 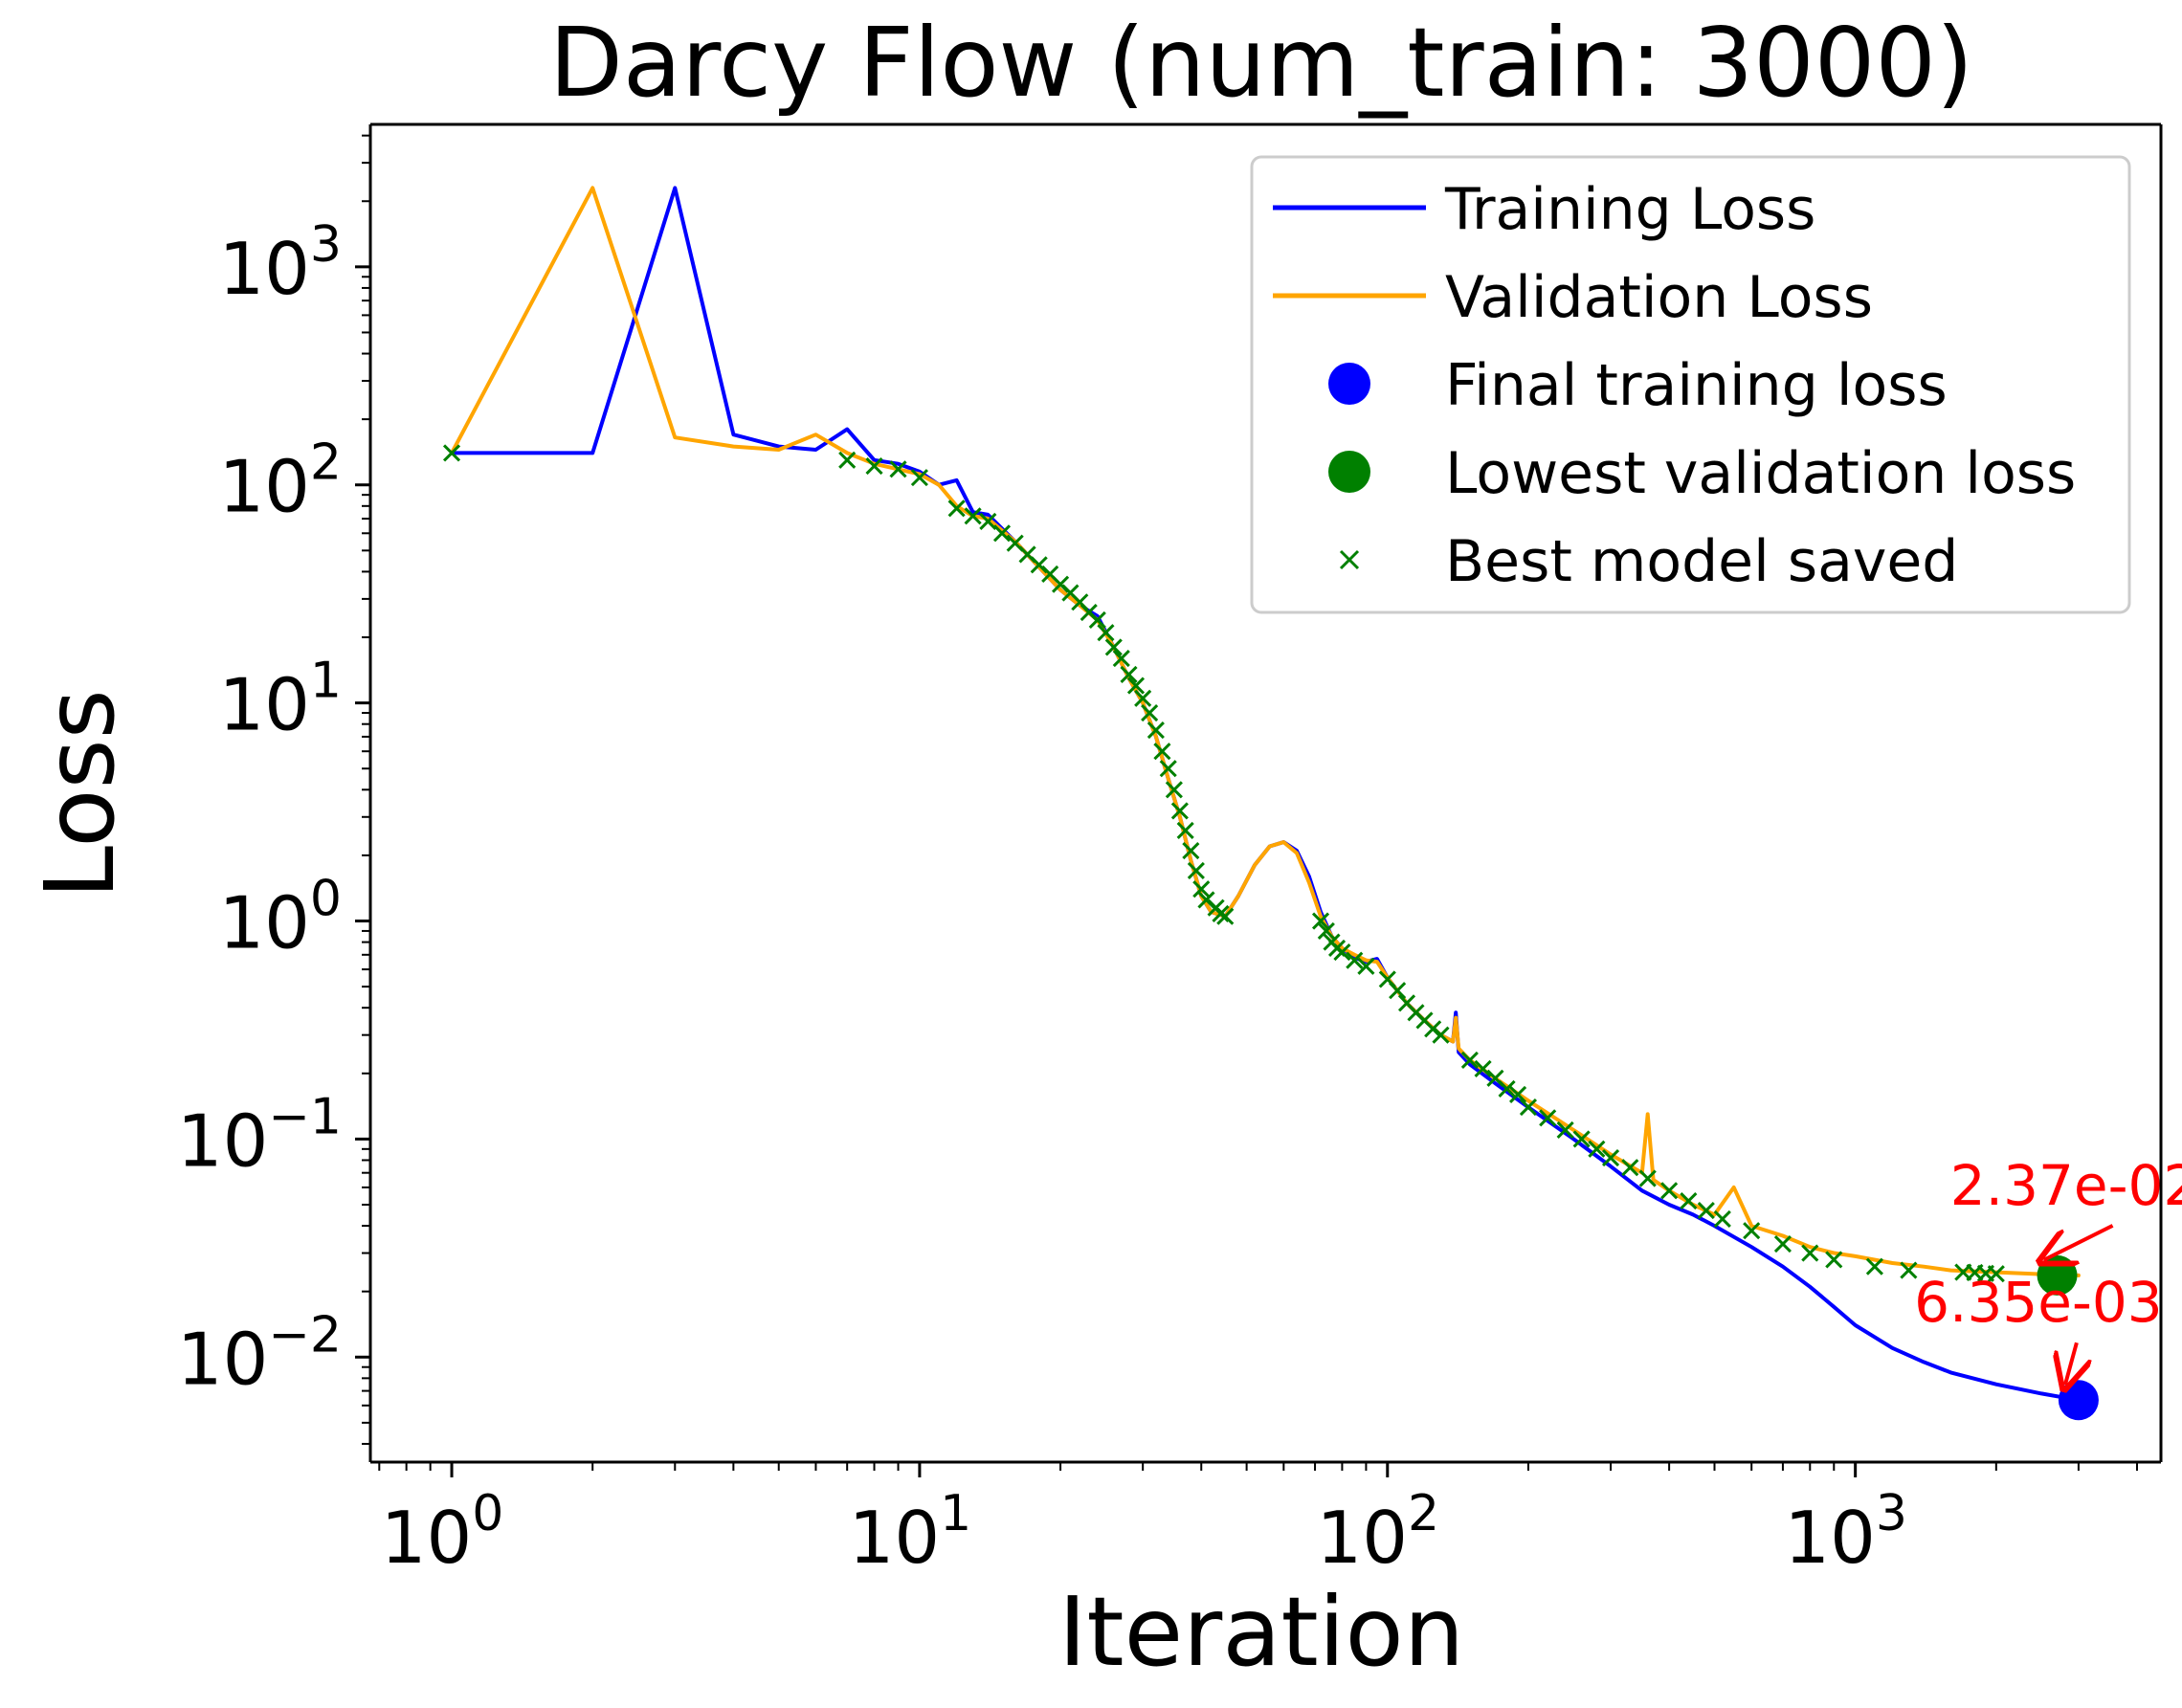 I want to click on final-training-loss-dot, so click(x=2078, y=1401).